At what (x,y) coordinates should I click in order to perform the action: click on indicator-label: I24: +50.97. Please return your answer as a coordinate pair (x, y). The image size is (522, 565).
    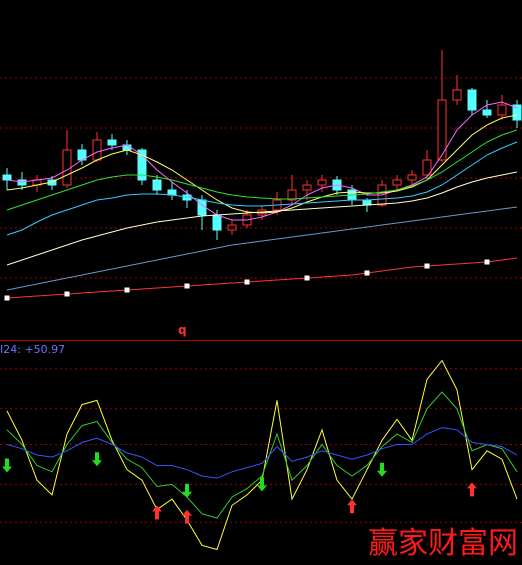
    Looking at the image, I should click on (32, 349).